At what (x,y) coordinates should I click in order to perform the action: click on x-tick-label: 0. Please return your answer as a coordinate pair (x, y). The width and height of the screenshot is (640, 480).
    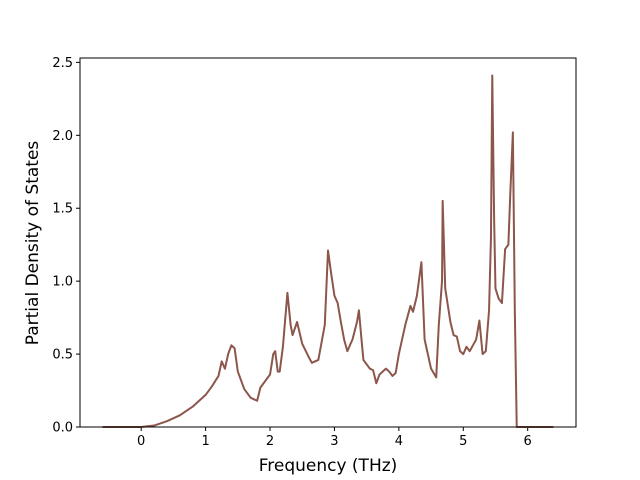
    Looking at the image, I should click on (141, 441).